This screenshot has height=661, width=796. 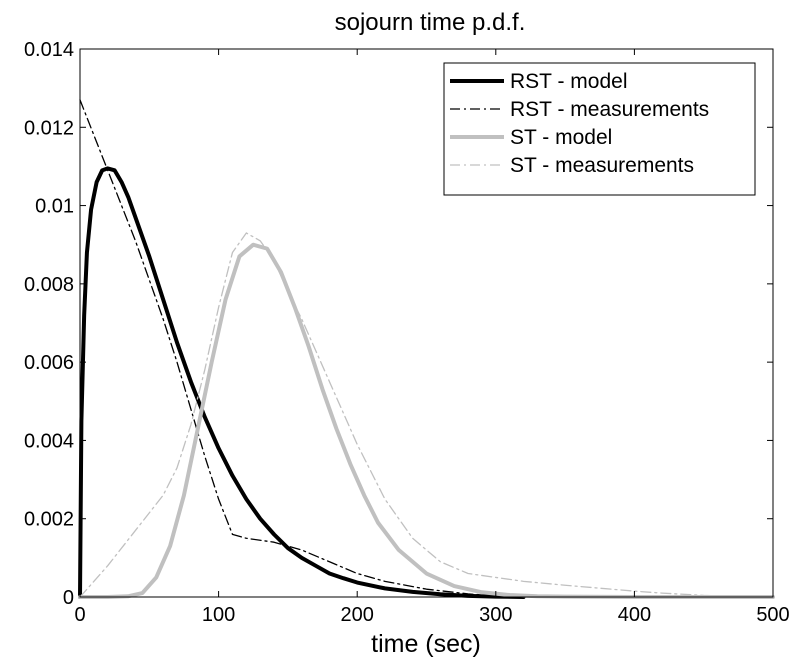 I want to click on y-tick-label: 0.004, so click(x=49, y=441).